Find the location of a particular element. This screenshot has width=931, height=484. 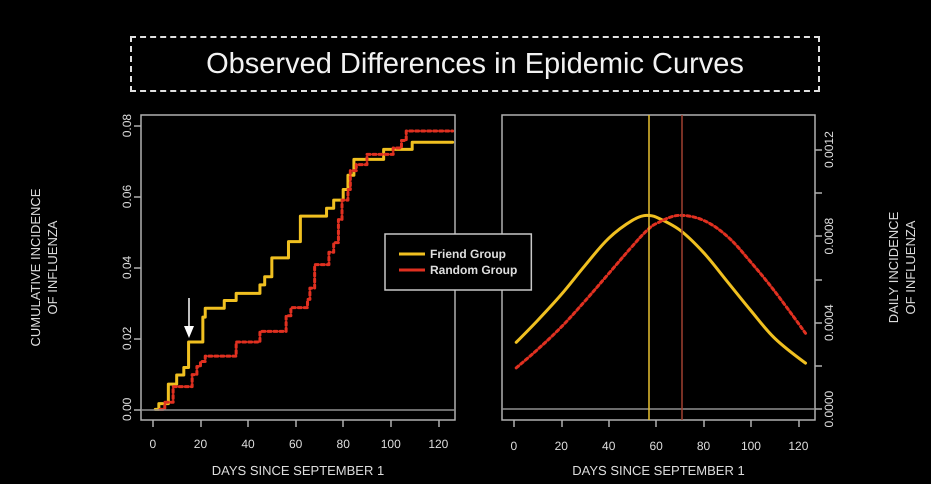

y2-tick-label: 0.0000 is located at coordinates (829, 409).